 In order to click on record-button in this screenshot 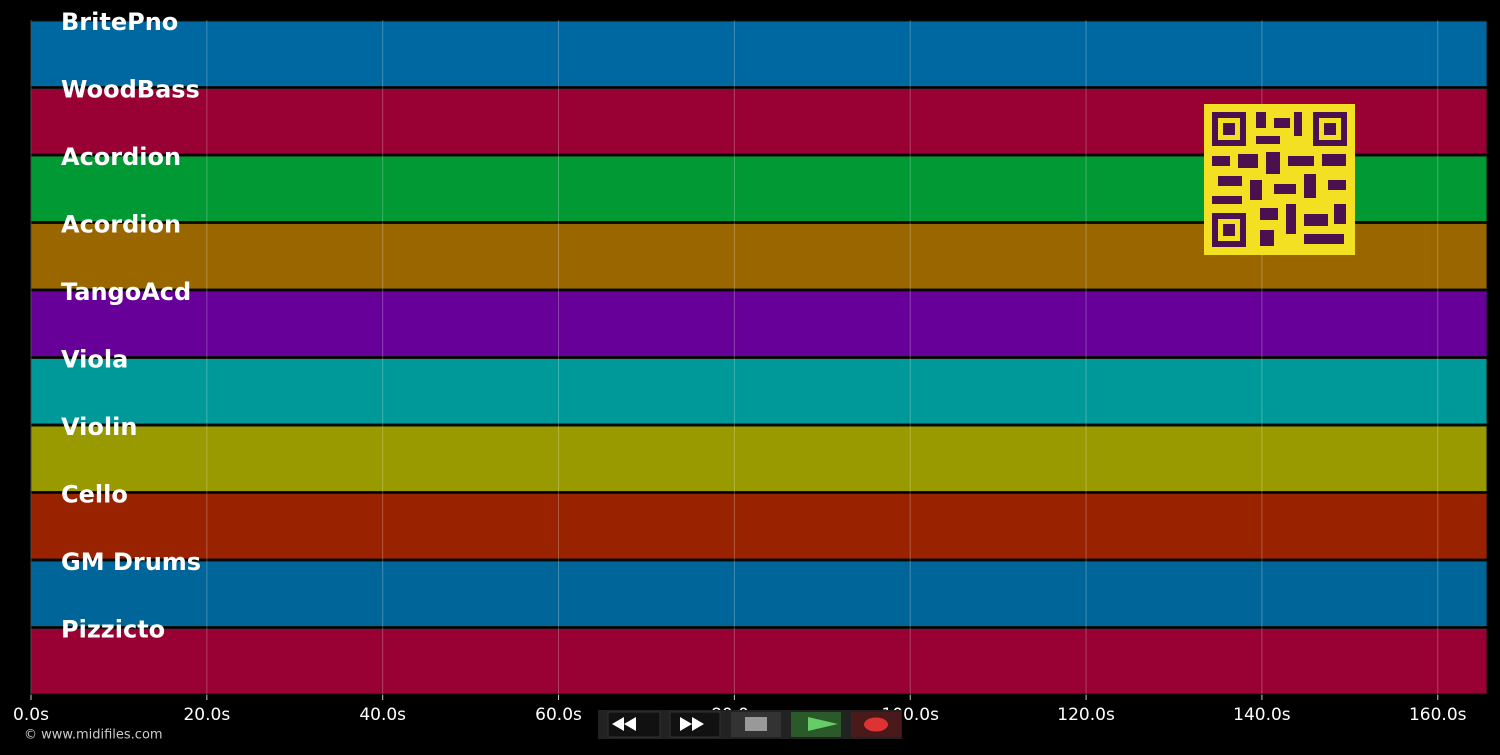, I will do `click(876, 724)`.